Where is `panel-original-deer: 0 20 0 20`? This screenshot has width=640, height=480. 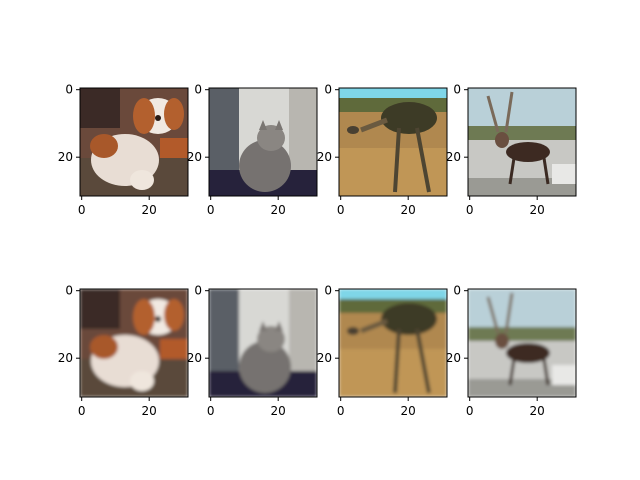
panel-original-deer: 0 20 0 20 is located at coordinates (511, 150).